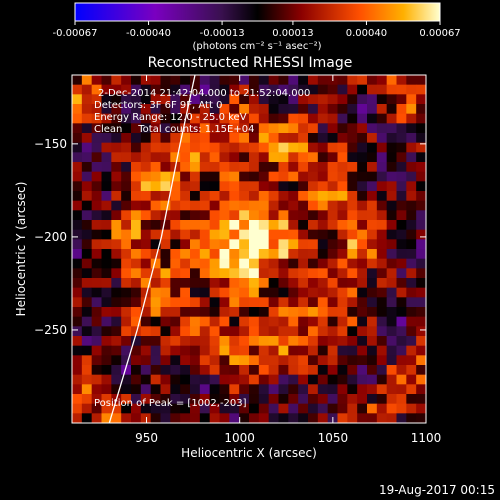 This screenshot has height=500, width=500. Describe the element at coordinates (146, 438) in the screenshot. I see `x-tick-label: 950` at that location.